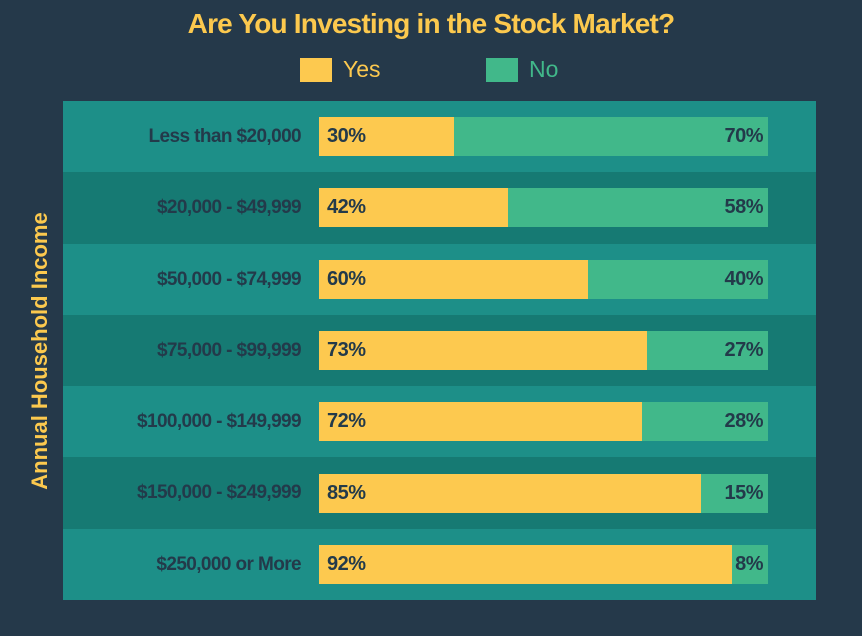 The image size is (862, 636). I want to click on value-label-yes: 42%, so click(346, 207).